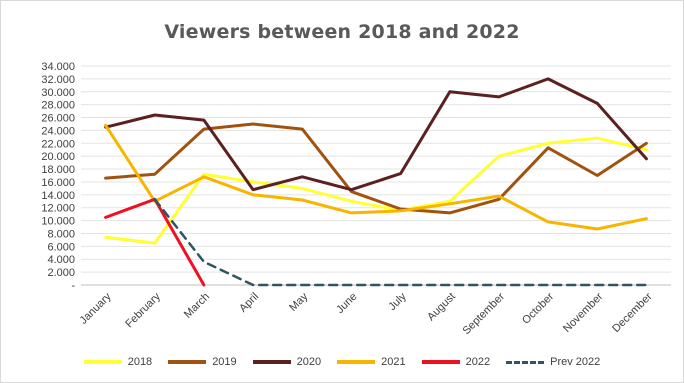 The width and height of the screenshot is (684, 383). Describe the element at coordinates (309, 362) in the screenshot. I see `legend-label: 2020` at that location.